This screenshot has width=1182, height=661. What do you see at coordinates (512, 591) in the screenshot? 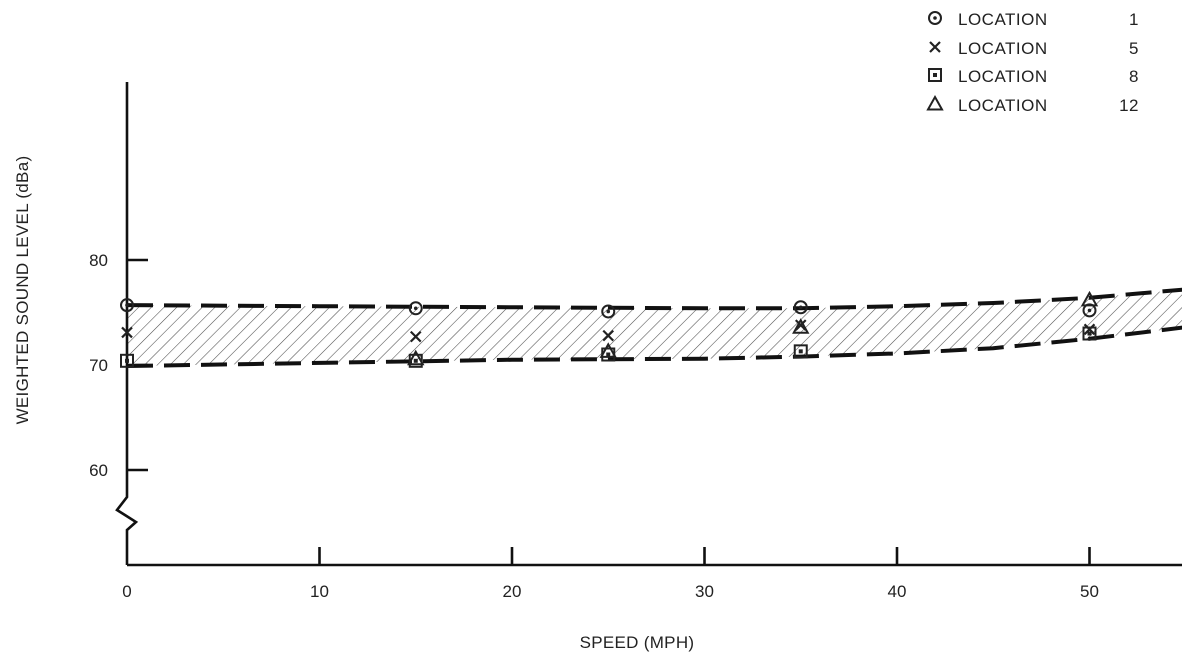
I see `x-tick-label: 20` at bounding box center [512, 591].